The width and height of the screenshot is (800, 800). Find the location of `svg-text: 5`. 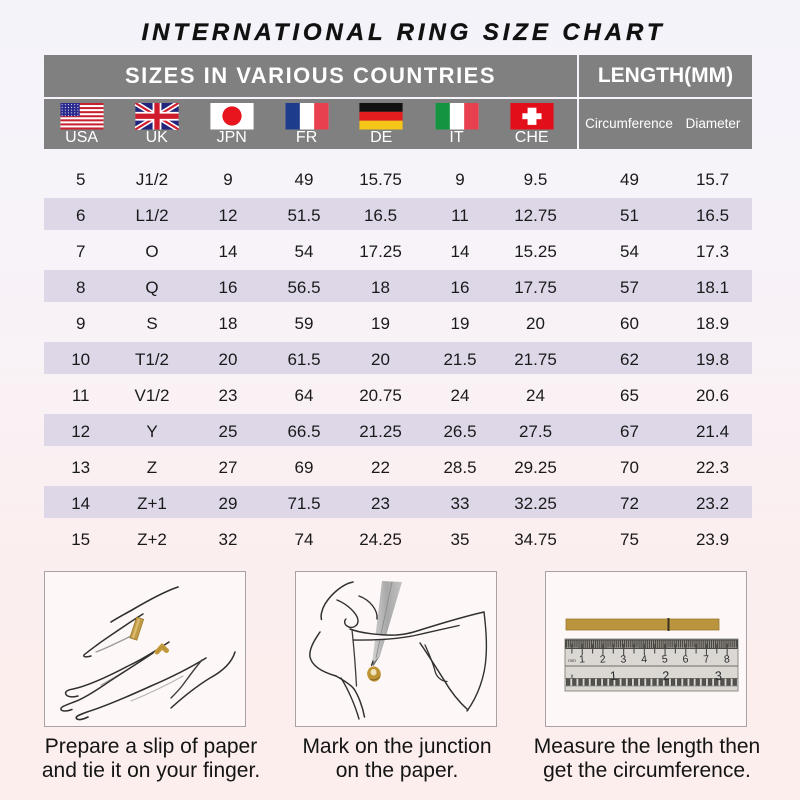

svg-text: 5 is located at coordinates (664, 659).